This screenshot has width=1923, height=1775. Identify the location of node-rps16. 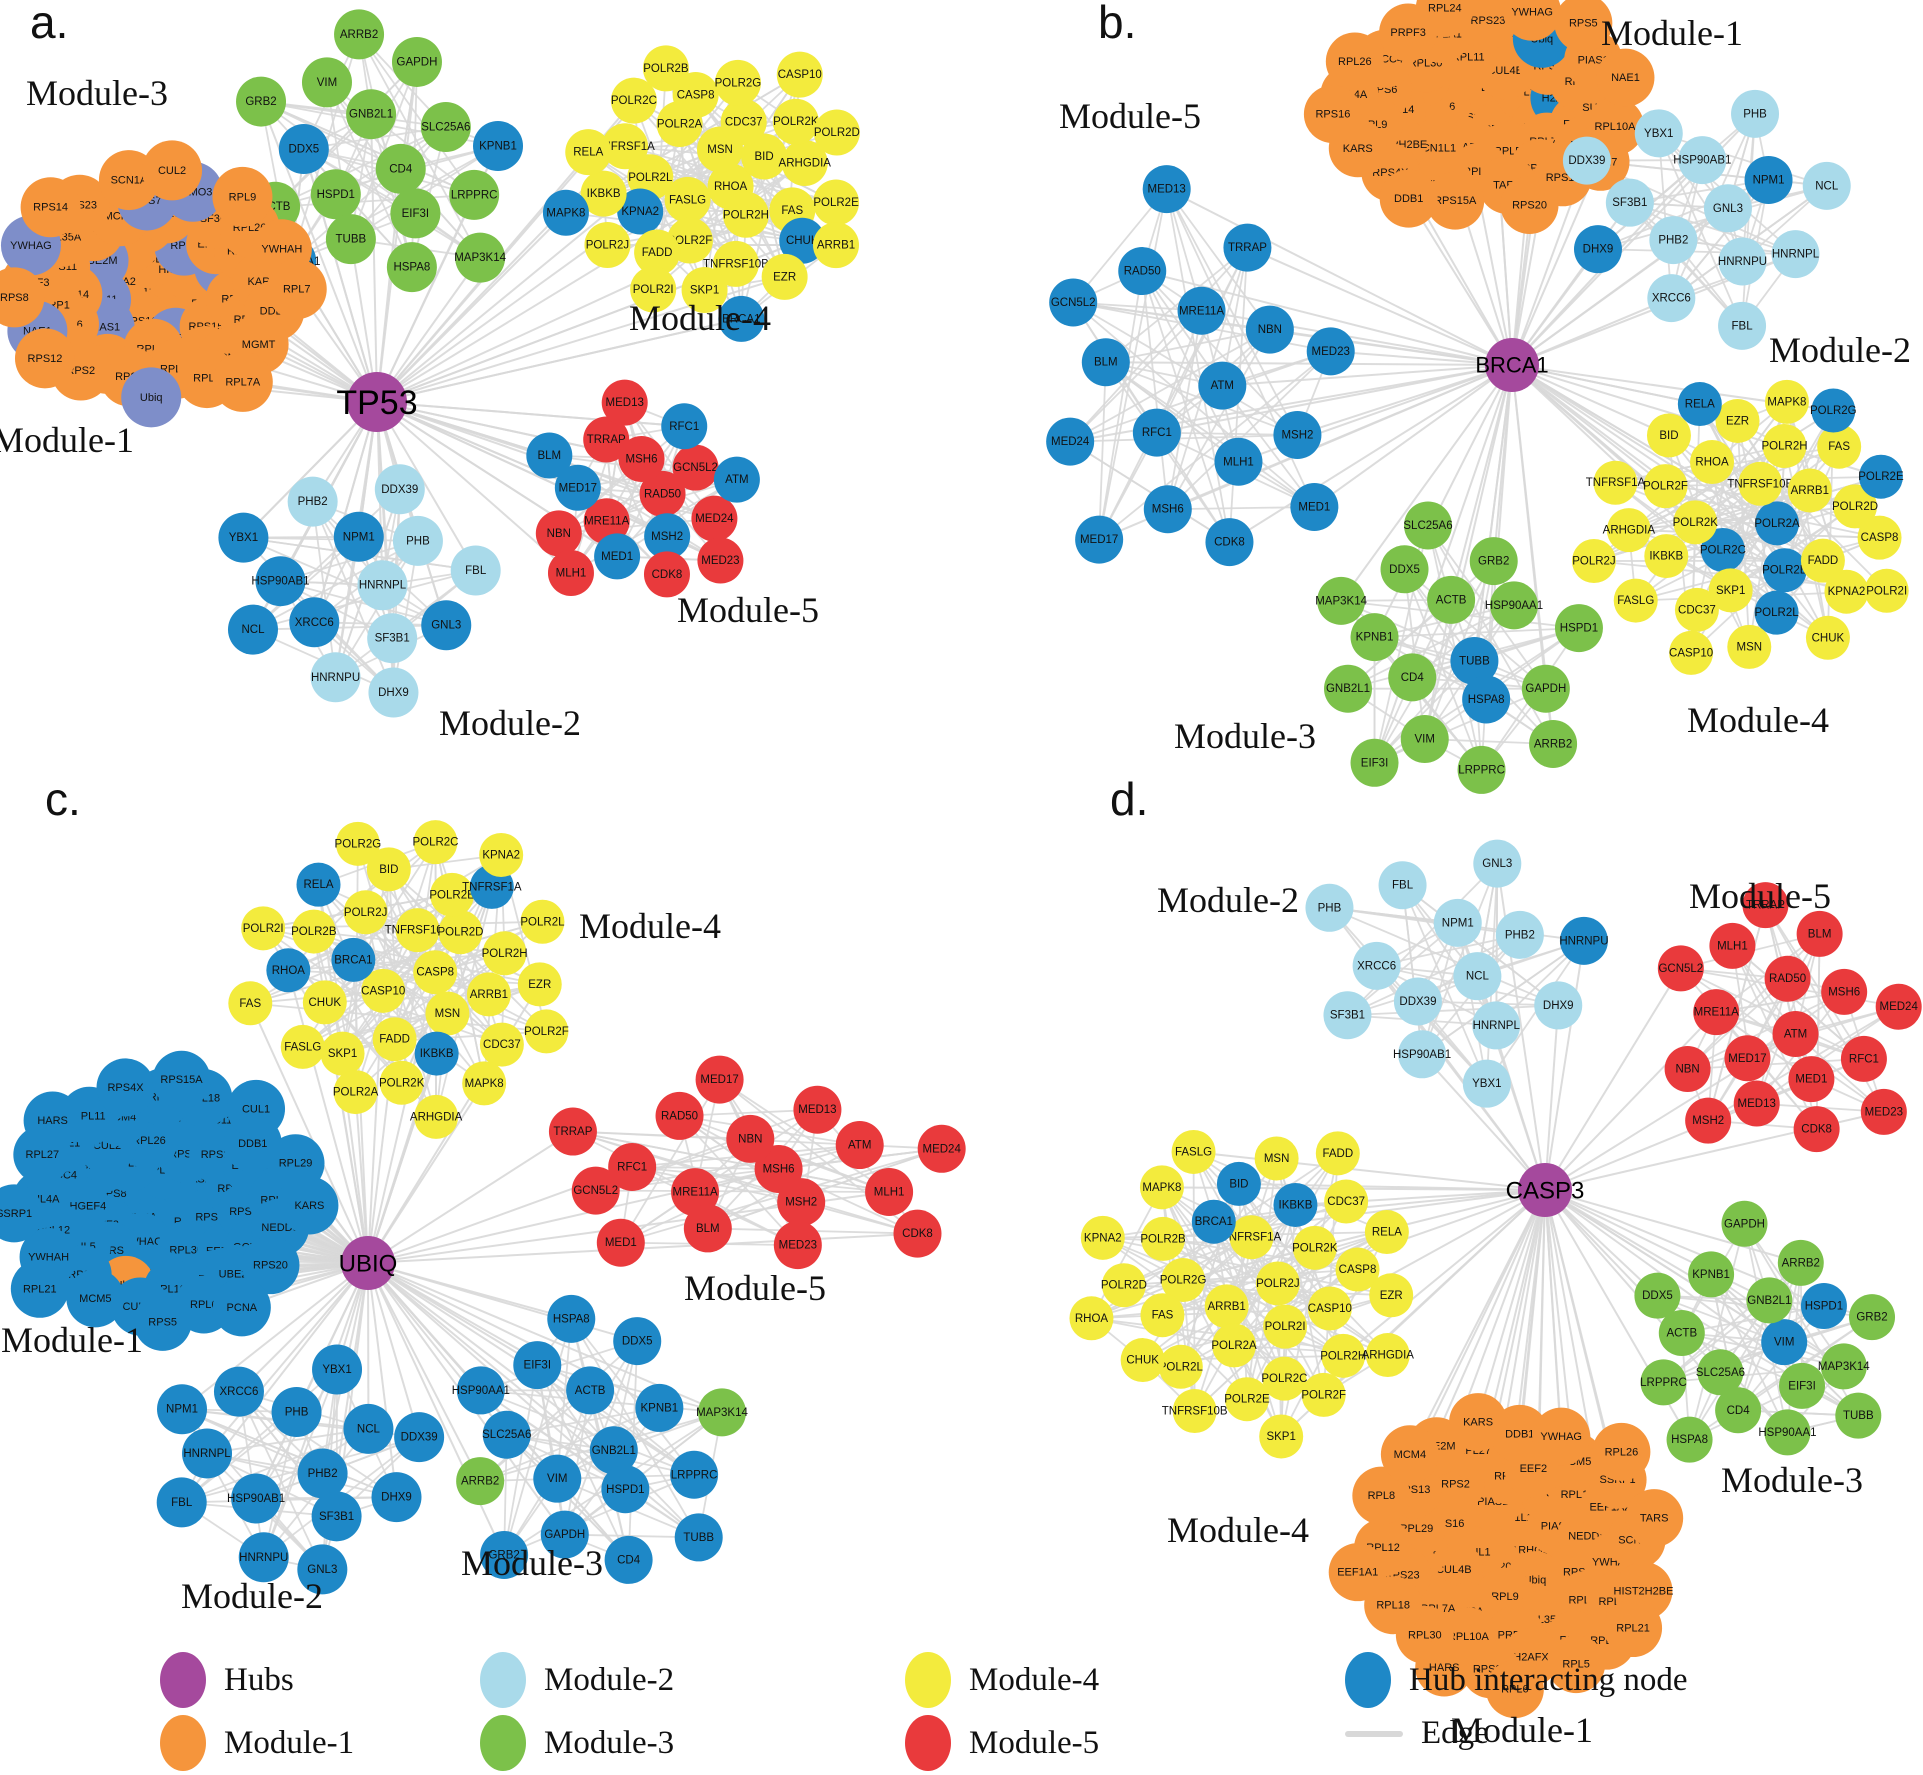
(1332, 114).